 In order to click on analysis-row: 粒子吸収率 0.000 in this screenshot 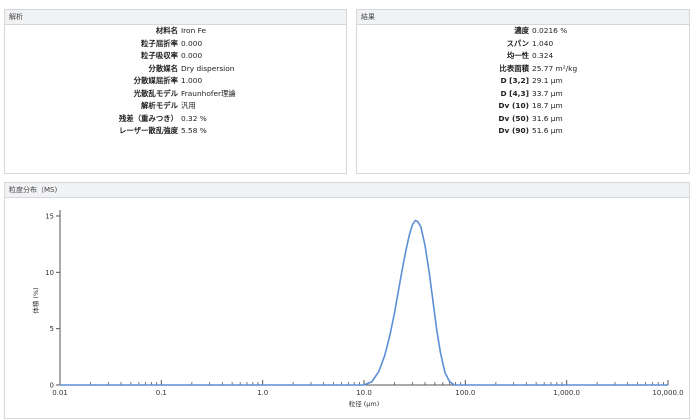, I will do `click(175, 56)`.